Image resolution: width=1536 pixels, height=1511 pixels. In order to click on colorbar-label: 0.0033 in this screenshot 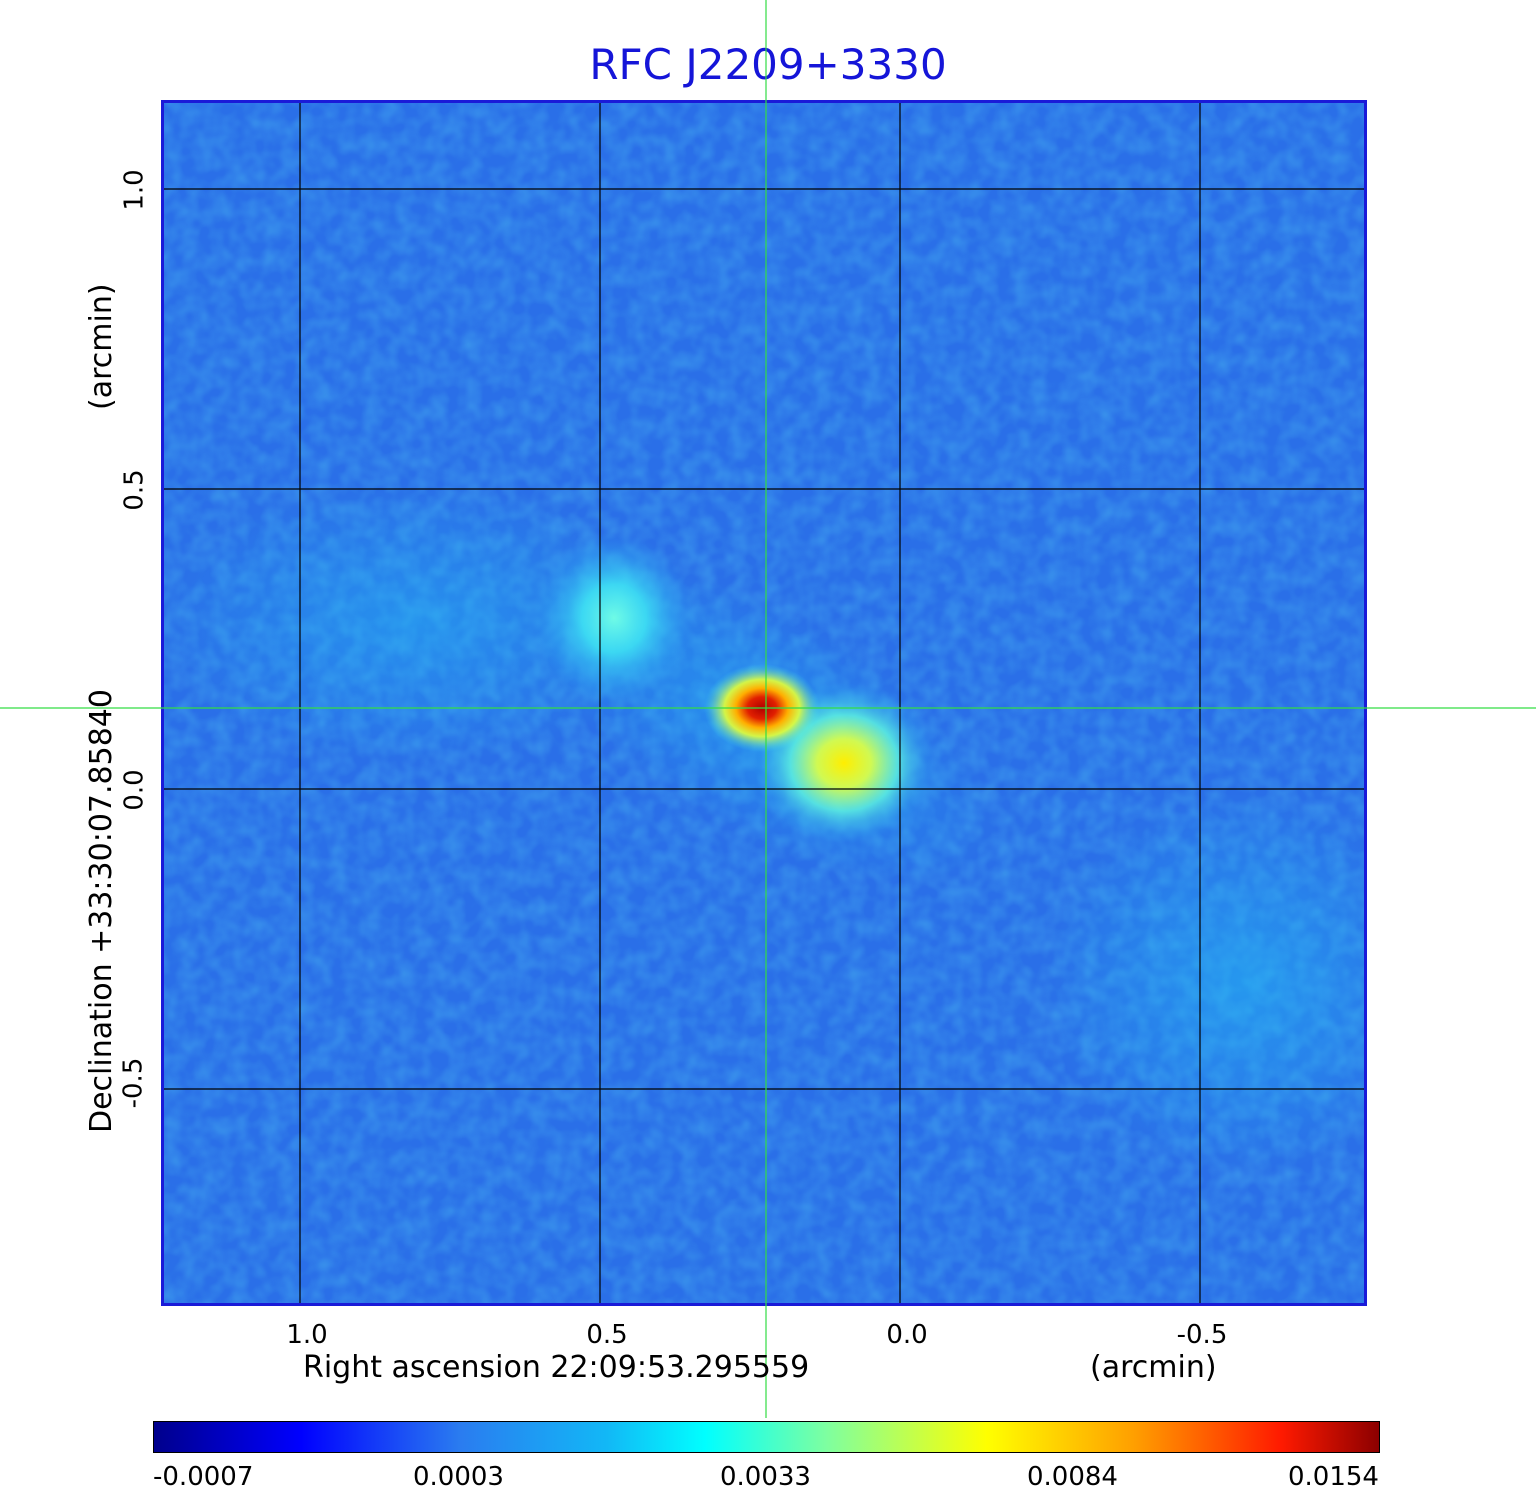, I will do `click(765, 1477)`.